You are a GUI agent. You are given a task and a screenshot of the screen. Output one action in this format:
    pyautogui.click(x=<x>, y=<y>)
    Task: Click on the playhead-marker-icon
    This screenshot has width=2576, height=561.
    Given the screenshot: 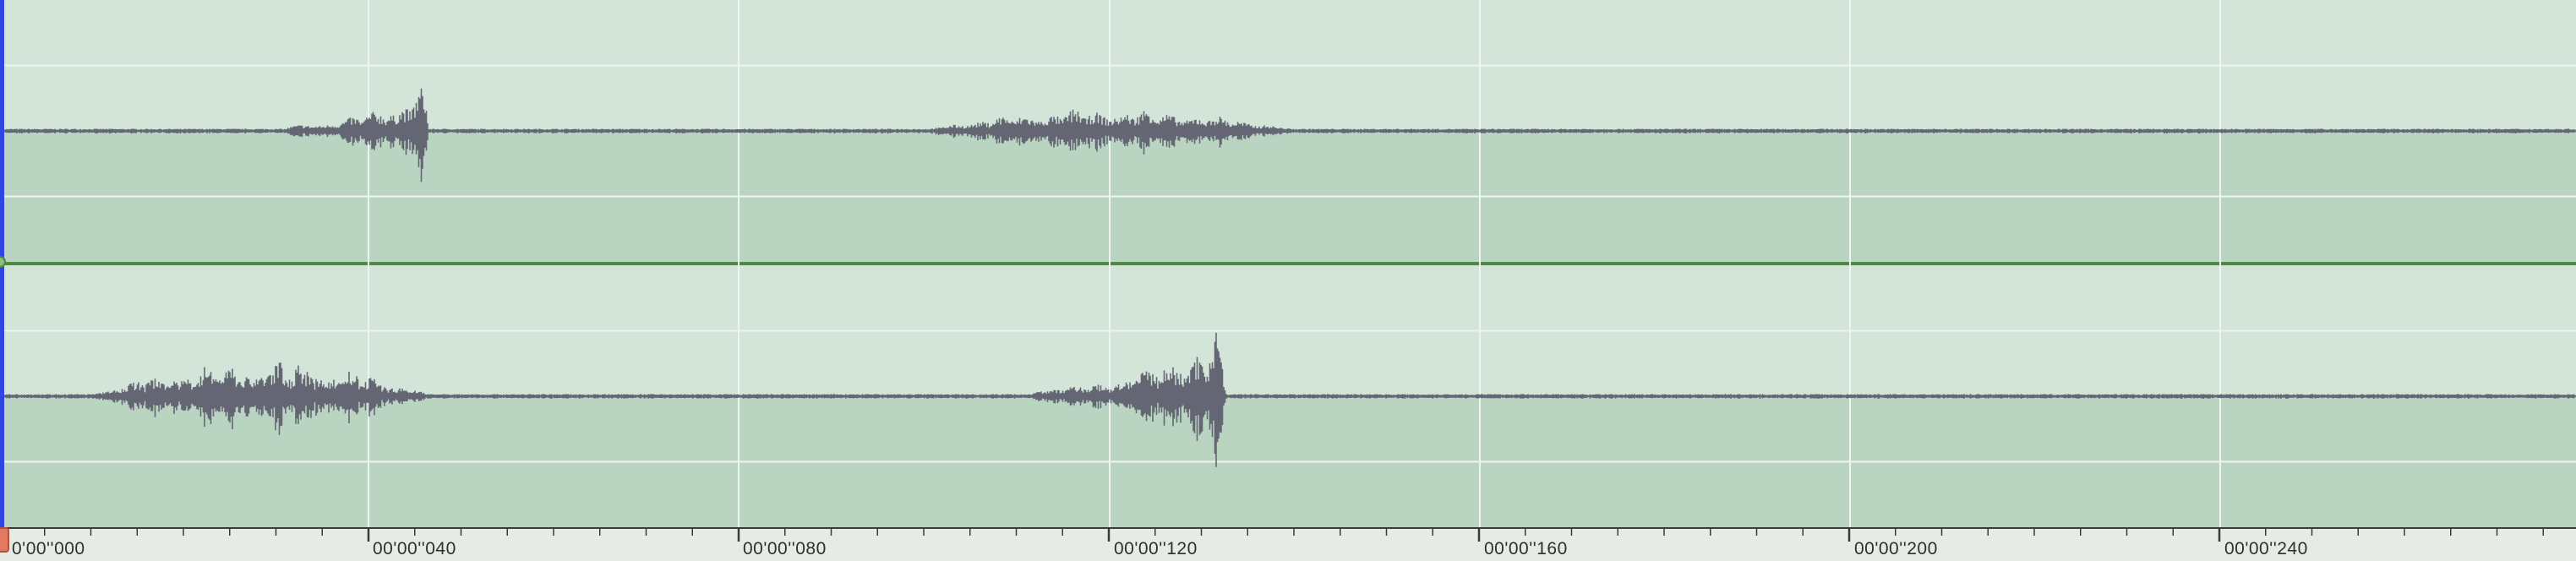 What is the action you would take?
    pyautogui.click(x=4, y=540)
    